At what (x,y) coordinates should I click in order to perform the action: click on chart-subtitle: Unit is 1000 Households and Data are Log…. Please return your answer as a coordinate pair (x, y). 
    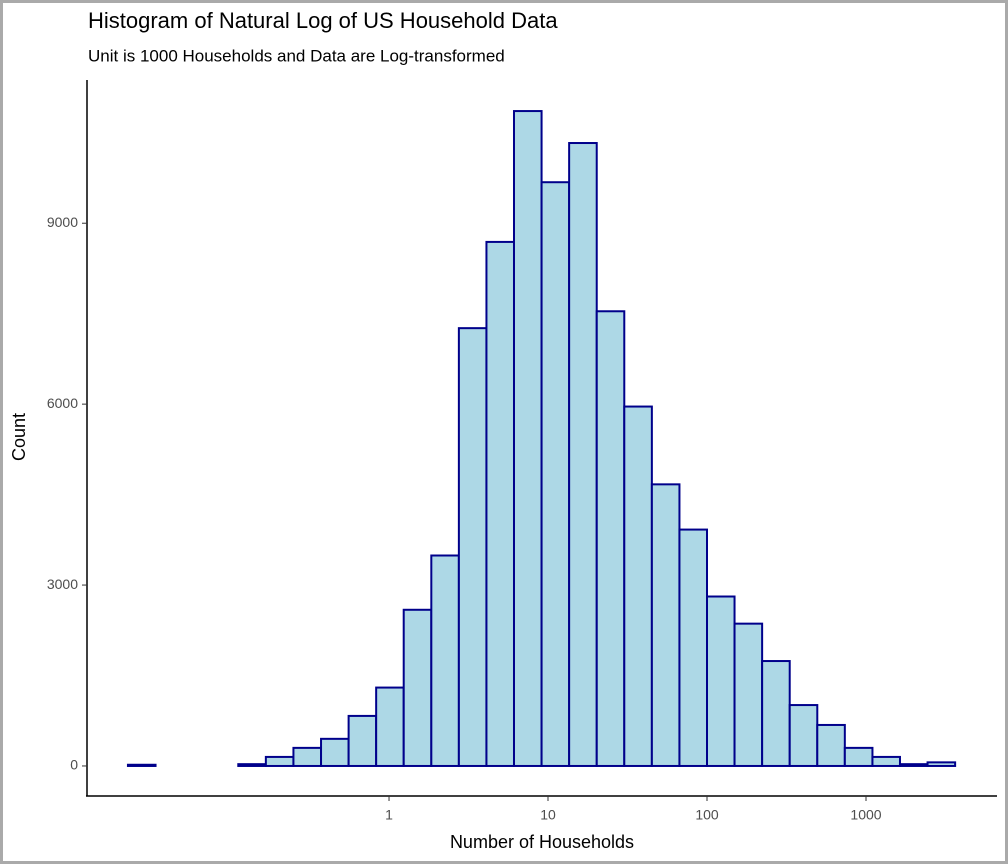
    Looking at the image, I should click on (296, 55).